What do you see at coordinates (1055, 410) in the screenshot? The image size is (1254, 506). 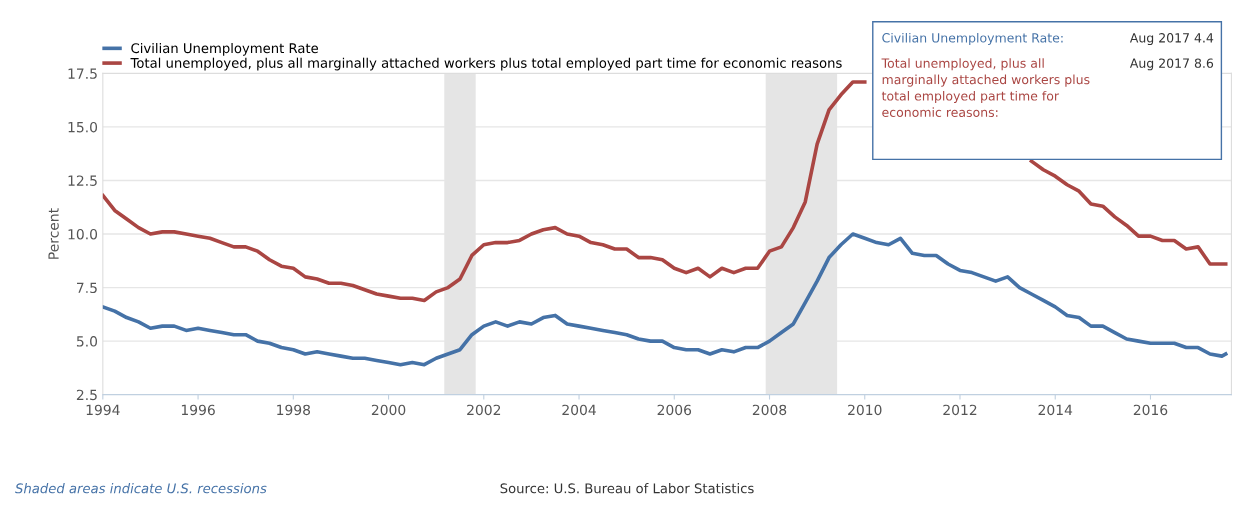 I see `x-tick-label: 2014` at bounding box center [1055, 410].